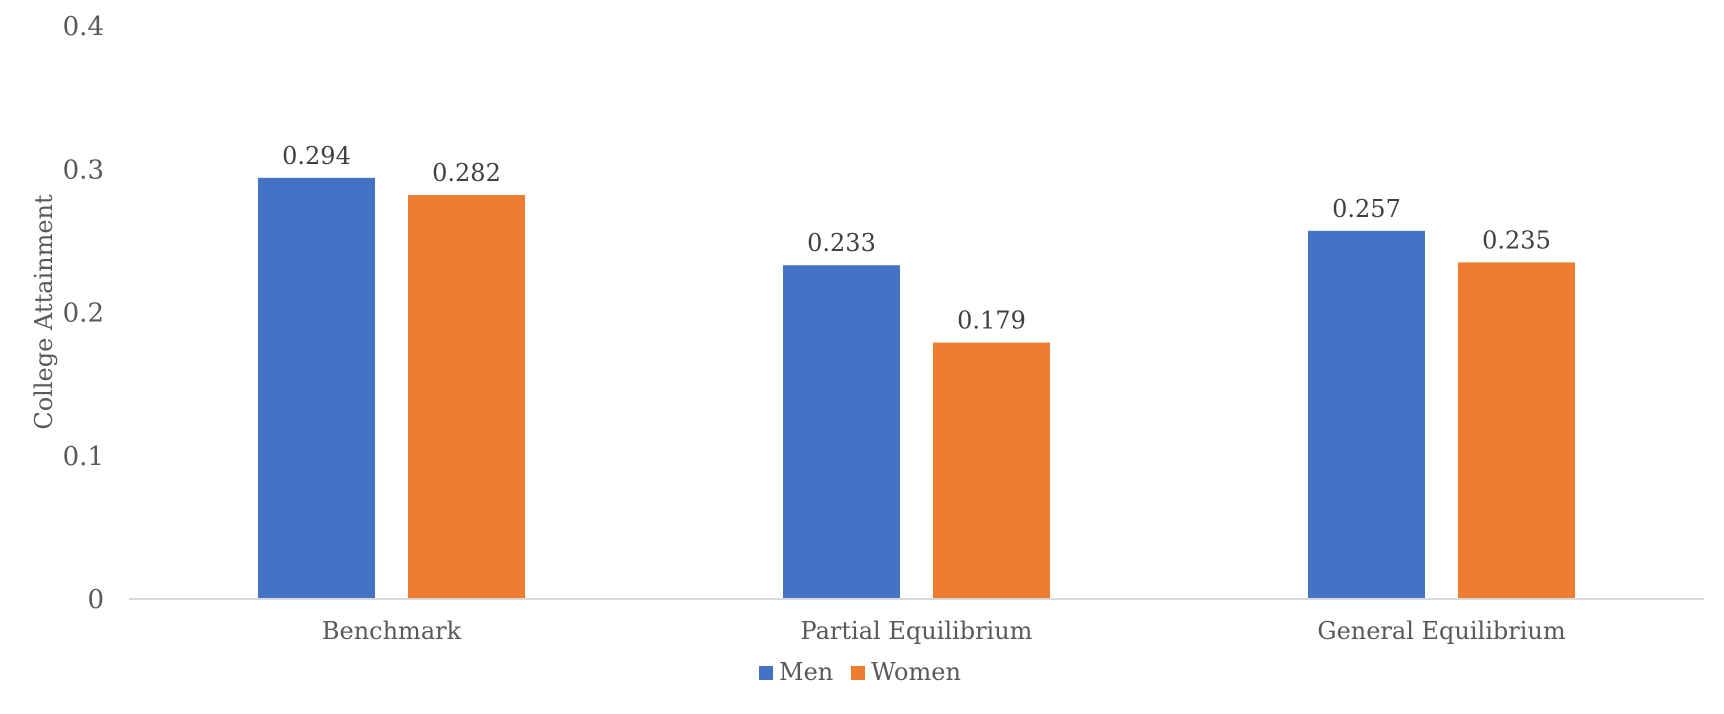 The height and width of the screenshot is (714, 1724). I want to click on data-label: 0.233, so click(841, 243).